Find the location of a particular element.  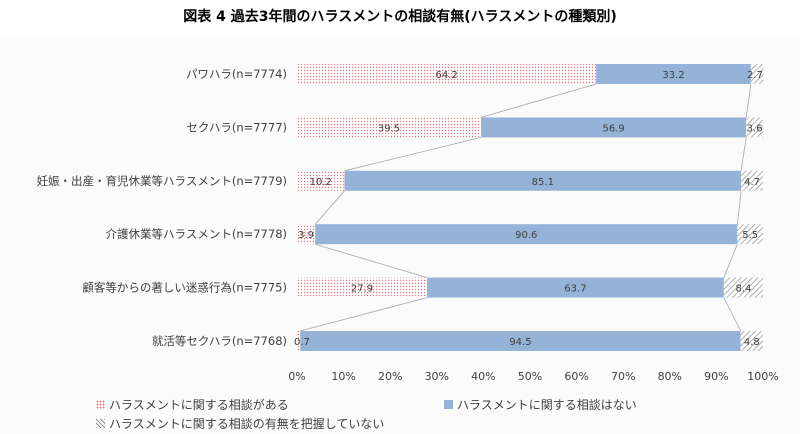

bar-s3-r5 is located at coordinates (743, 287).